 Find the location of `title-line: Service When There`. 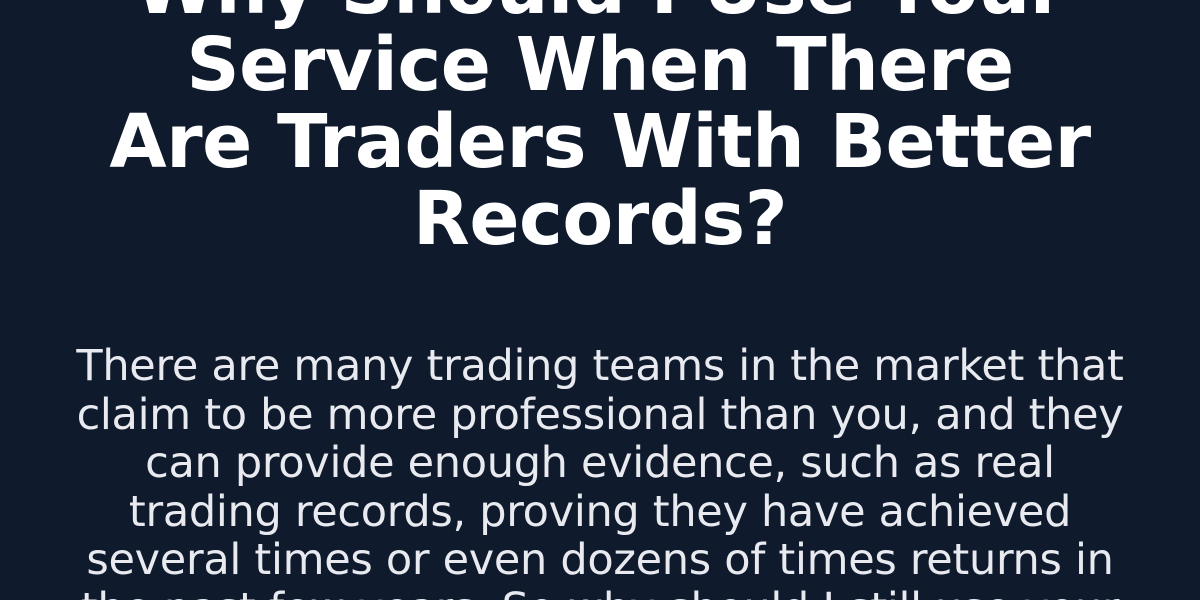

title-line: Service When There is located at coordinates (600, 65).